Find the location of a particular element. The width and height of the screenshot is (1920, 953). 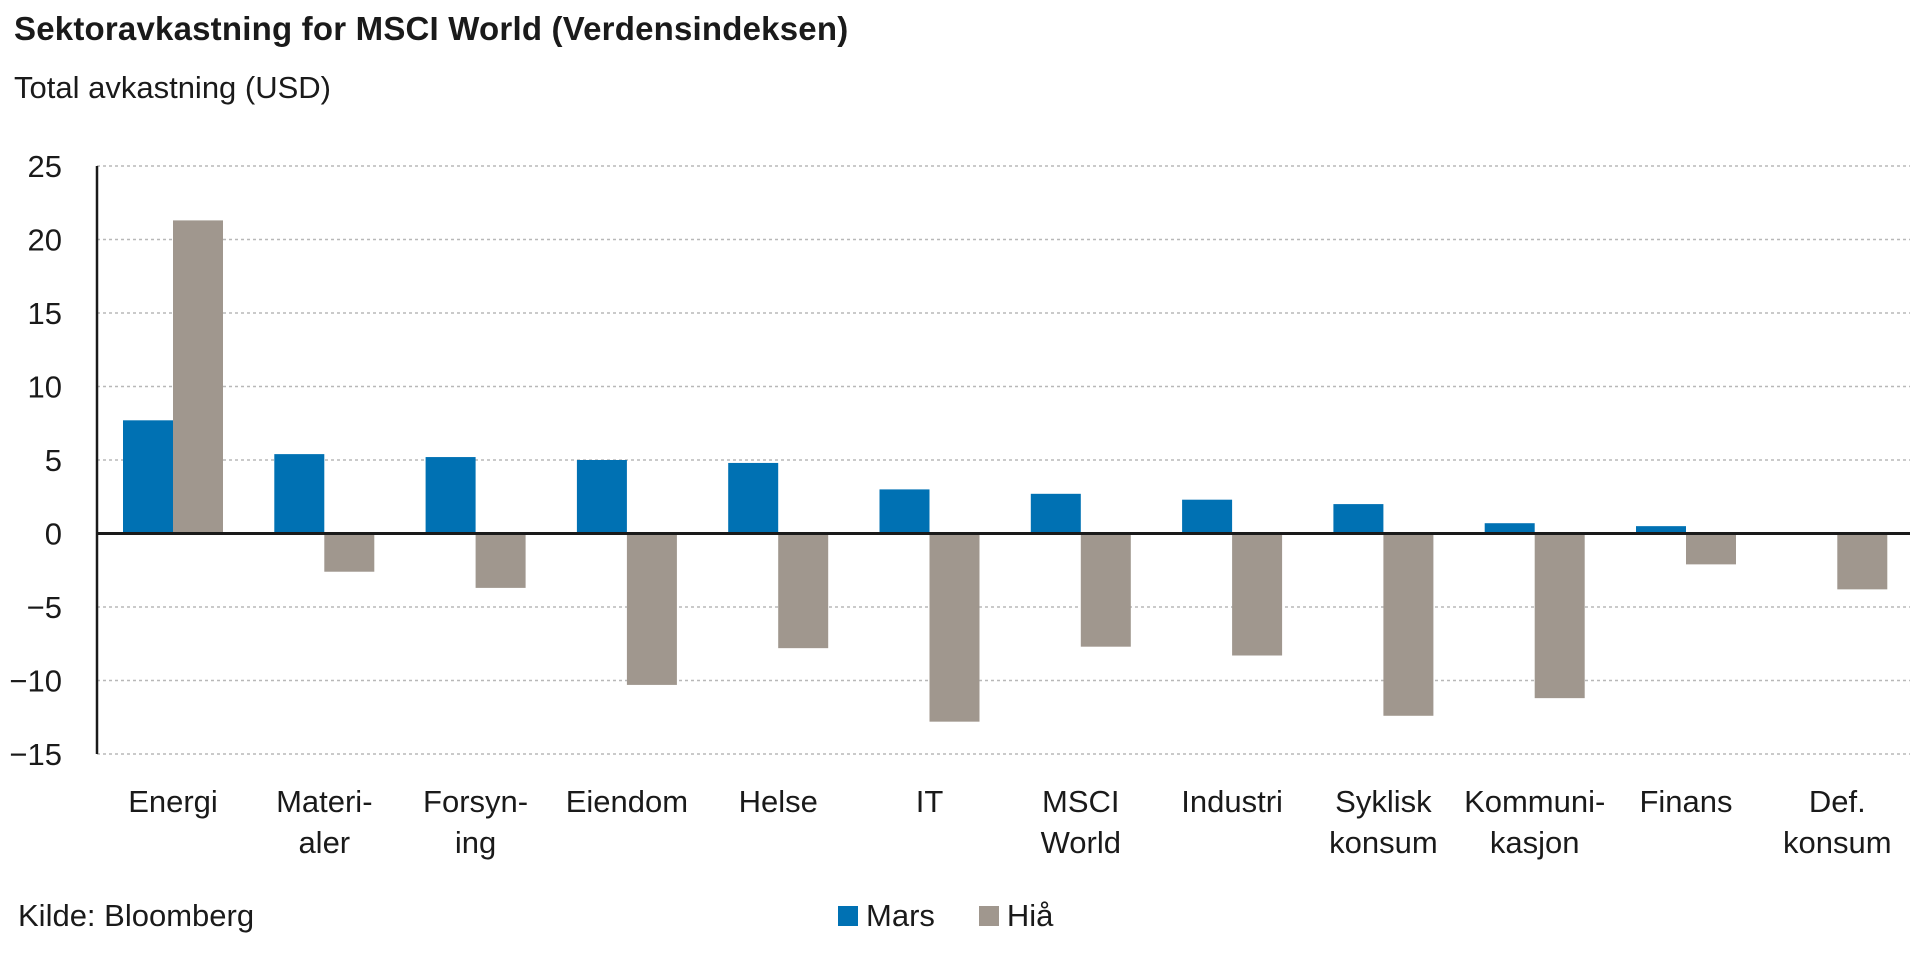

category-label: Eiendom is located at coordinates (627, 801).